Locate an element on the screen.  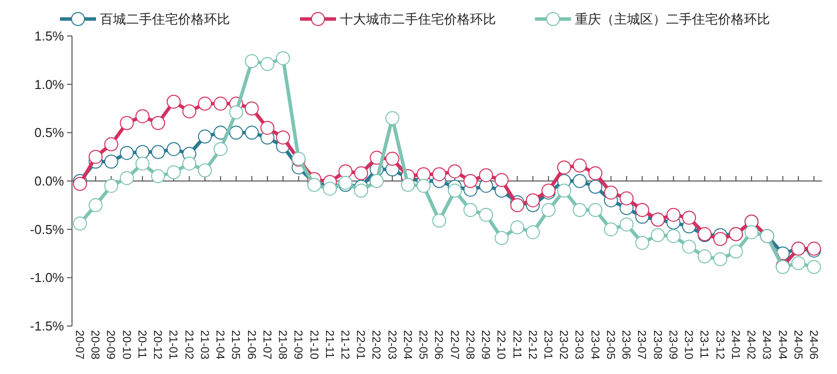
y-tick-label: -1.0% is located at coordinates (47, 278).